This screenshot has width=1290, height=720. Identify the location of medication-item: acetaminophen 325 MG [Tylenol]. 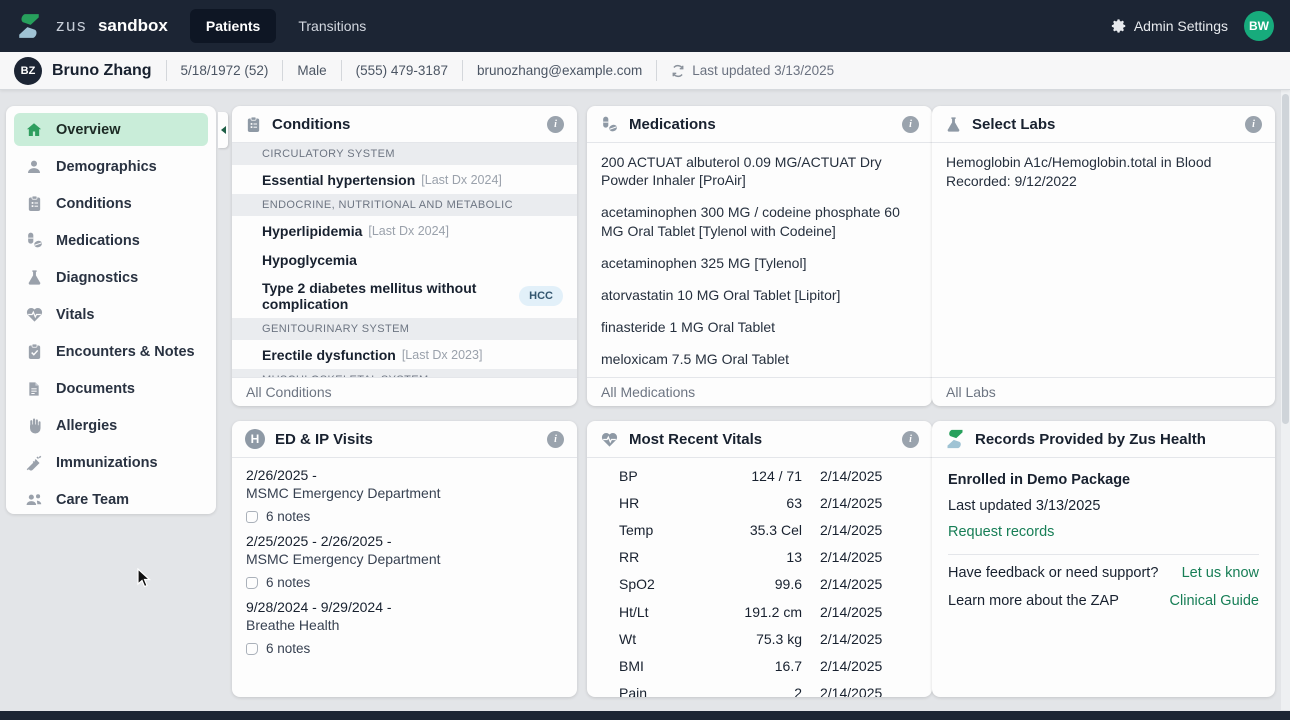
(704, 262).